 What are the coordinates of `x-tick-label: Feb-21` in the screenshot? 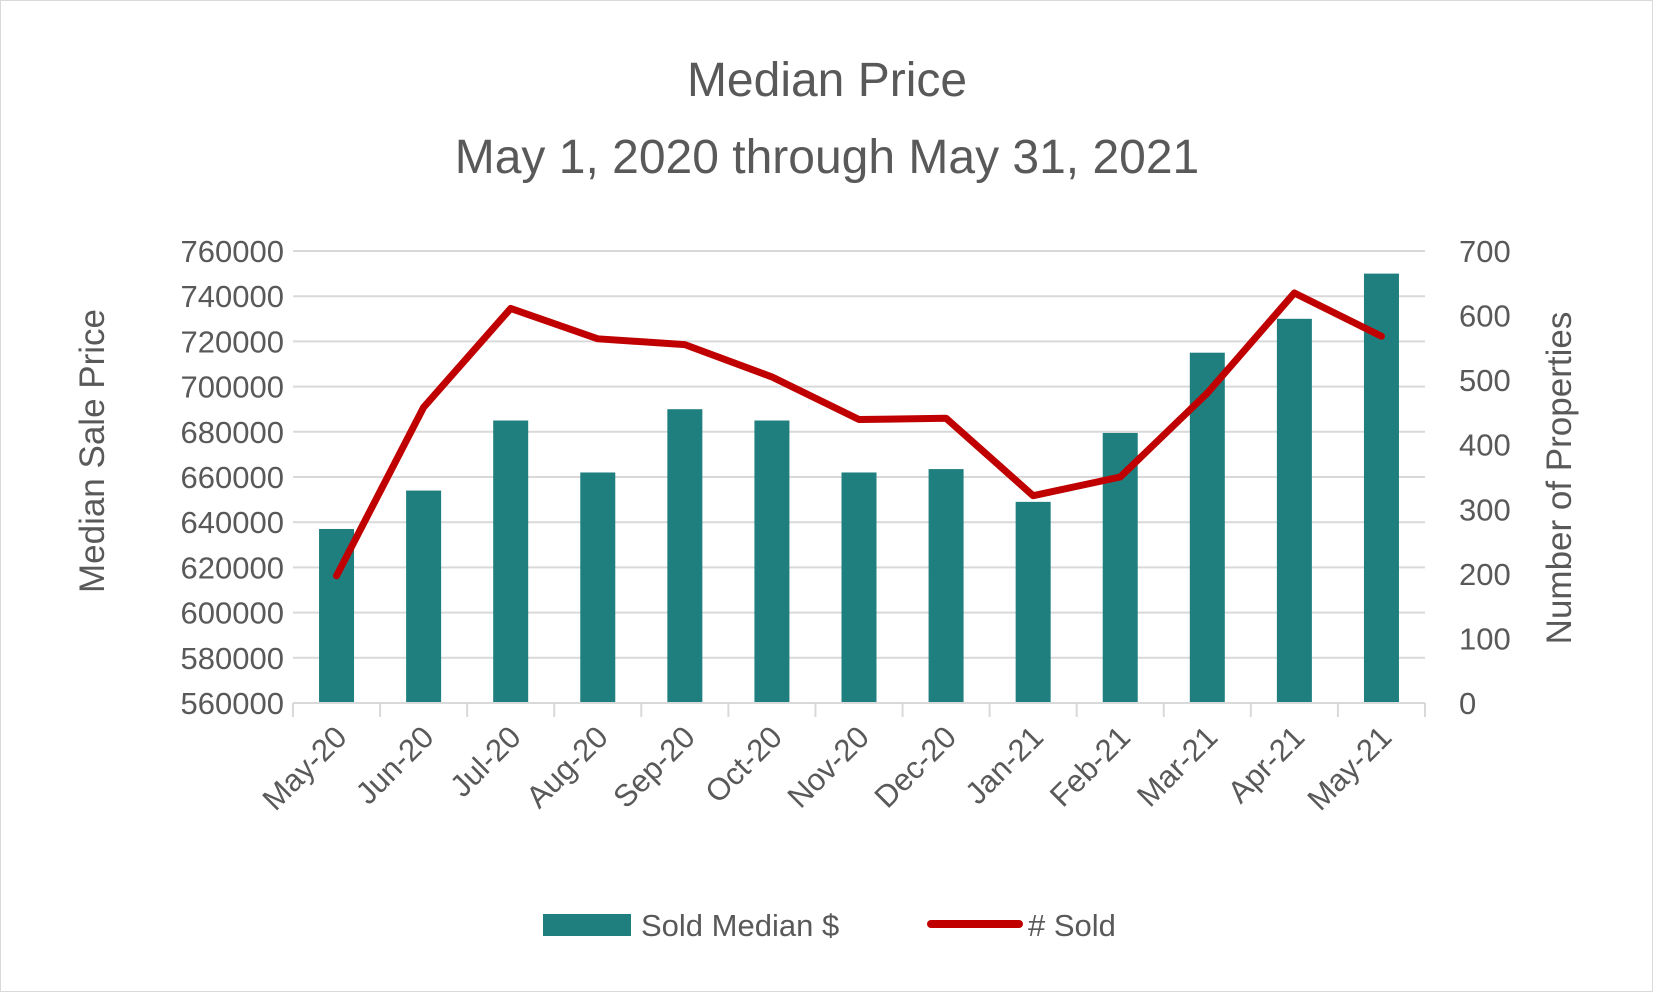 It's located at (1090, 766).